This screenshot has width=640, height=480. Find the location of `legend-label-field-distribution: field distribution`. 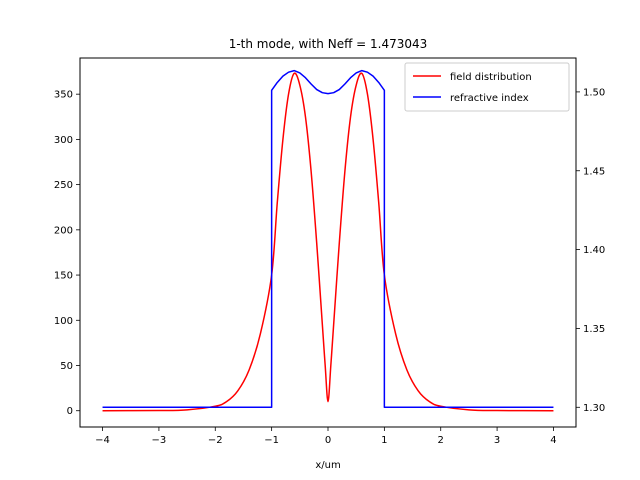

legend-label-field-distribution: field distribution is located at coordinates (491, 77).